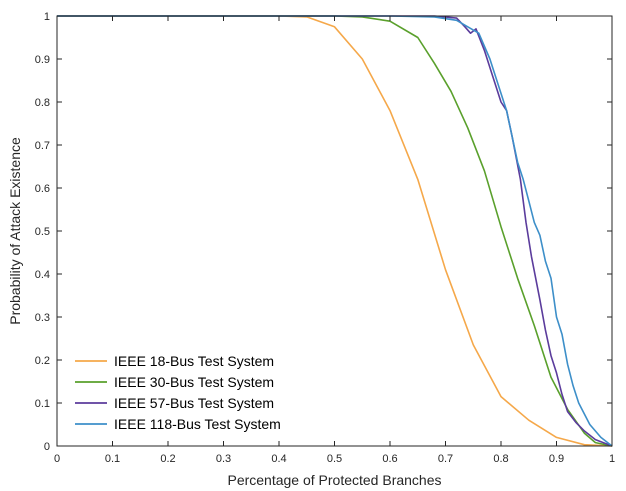 This screenshot has width=626, height=491. Describe the element at coordinates (556, 459) in the screenshot. I see `x-tick-label: 0.9` at that location.